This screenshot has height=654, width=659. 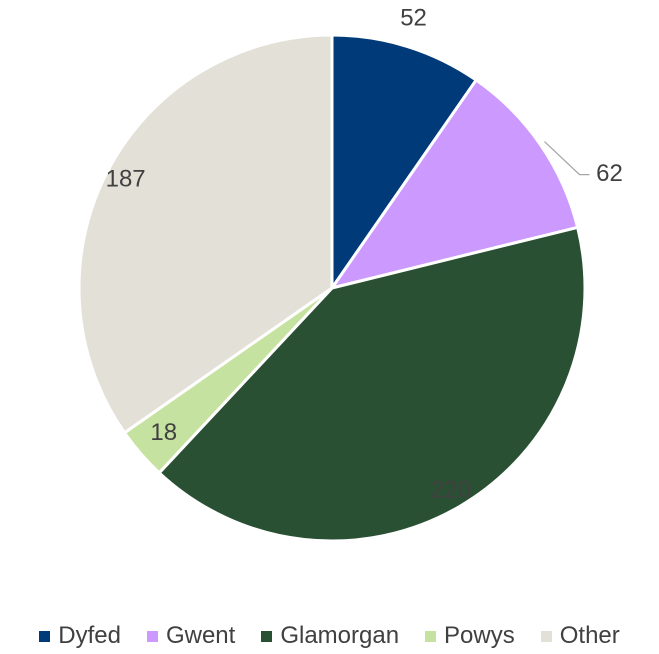 I want to click on legend-item-gwent: Gwent, so click(x=191, y=636).